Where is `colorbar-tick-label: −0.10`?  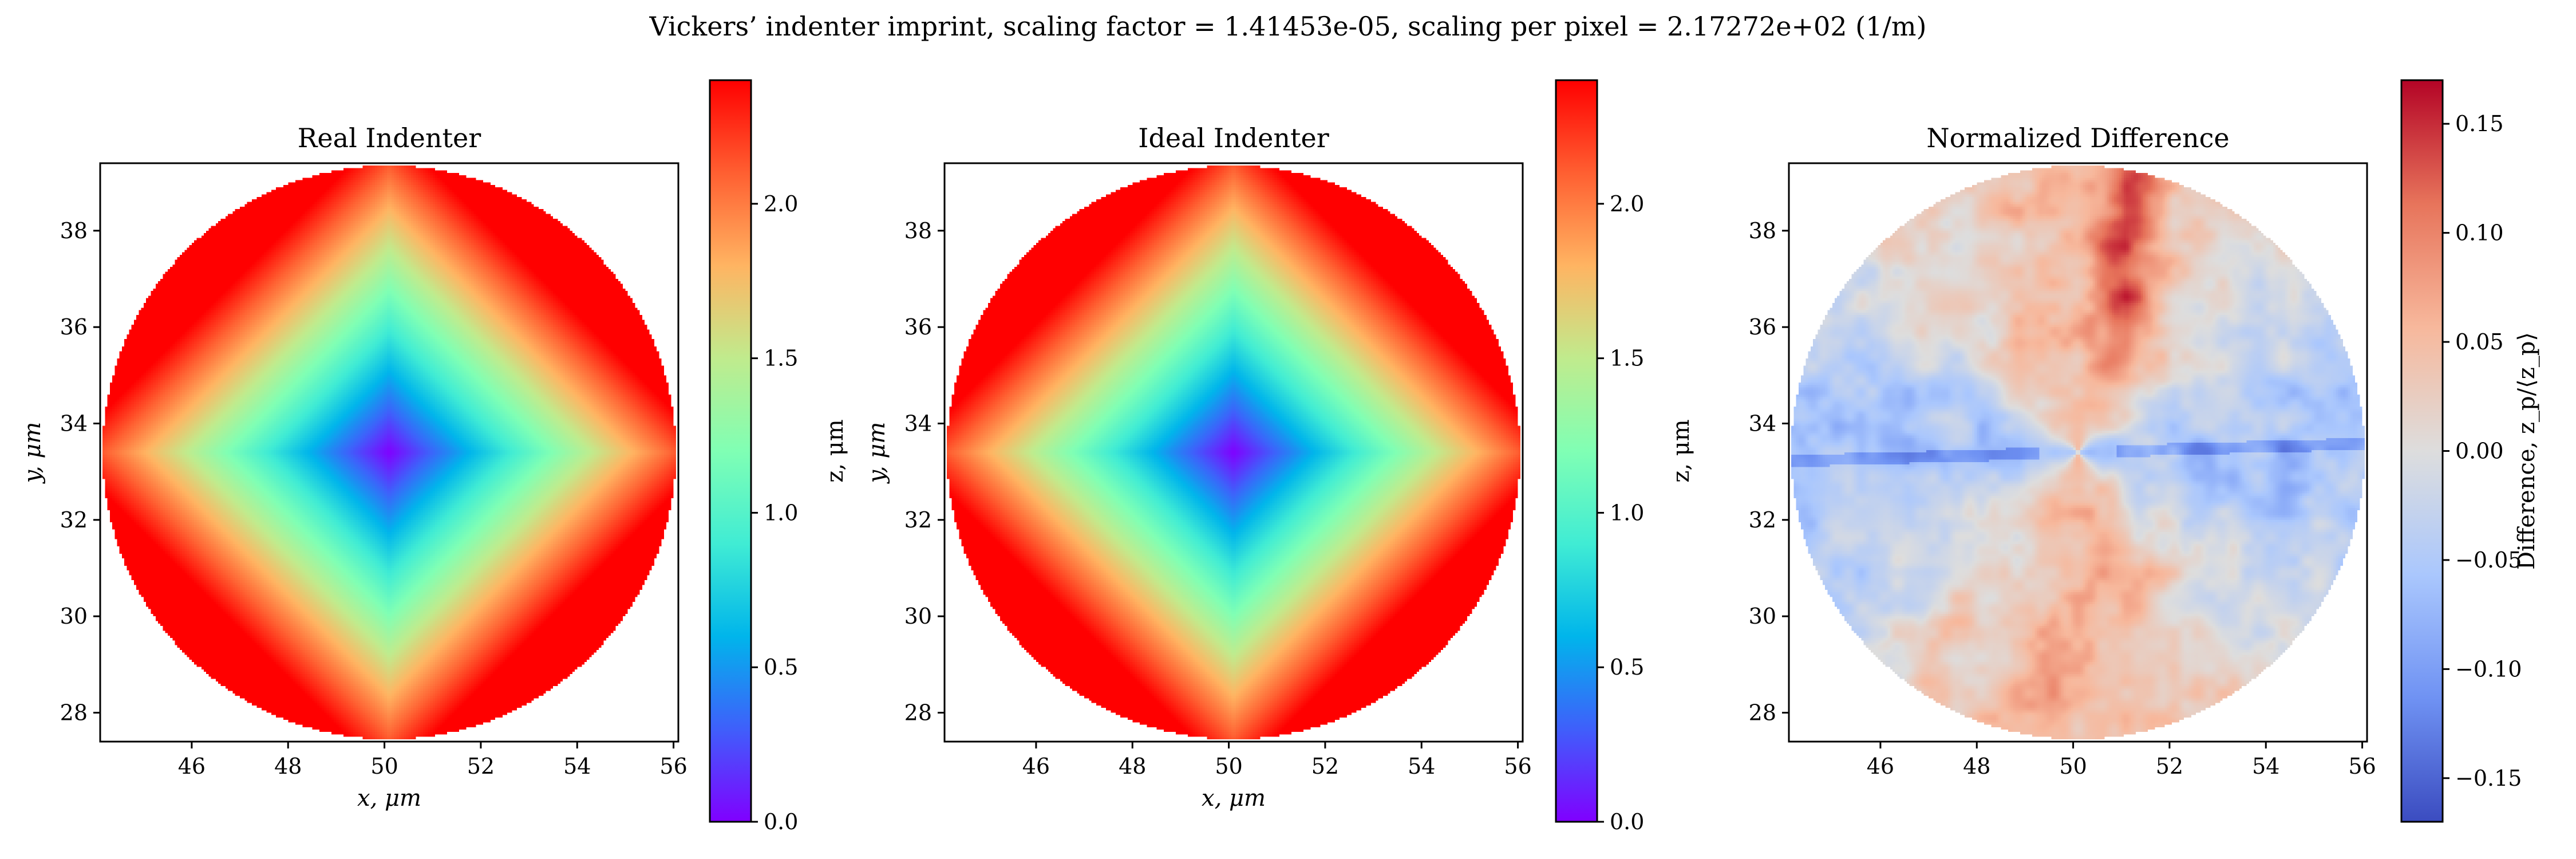
colorbar-tick-label: −0.10 is located at coordinates (2488, 668).